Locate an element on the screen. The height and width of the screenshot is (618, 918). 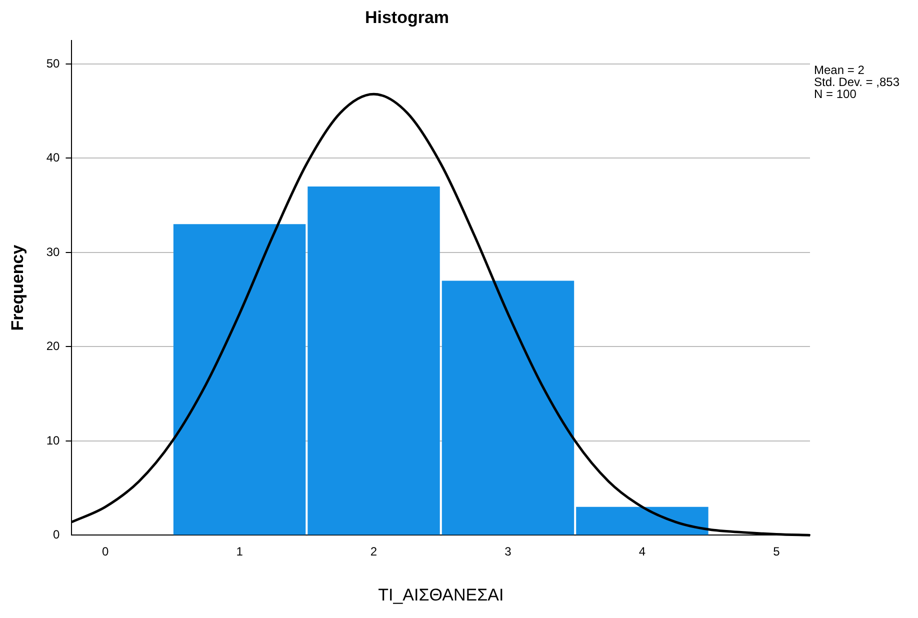
y-tick-label: 10 is located at coordinates (53, 440).